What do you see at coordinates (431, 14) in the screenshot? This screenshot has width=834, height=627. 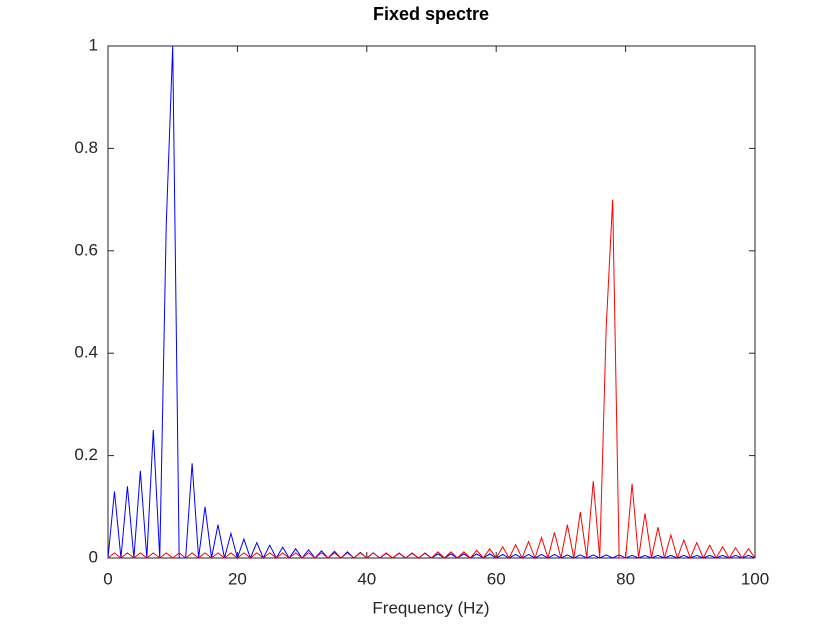 I see `chart-title: Fixed spectre` at bounding box center [431, 14].